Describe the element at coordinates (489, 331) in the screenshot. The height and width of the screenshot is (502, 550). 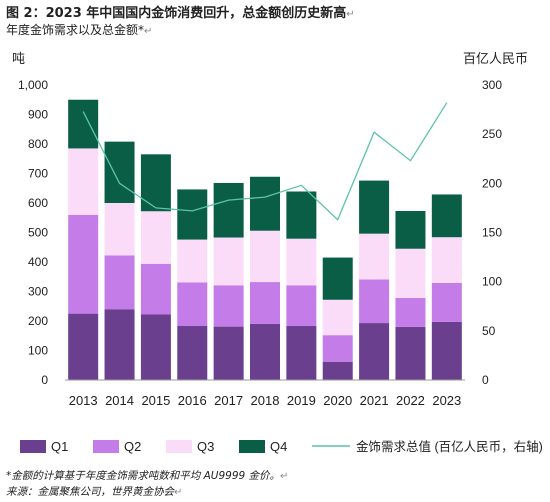
I see `y-tick-right: 50` at that location.